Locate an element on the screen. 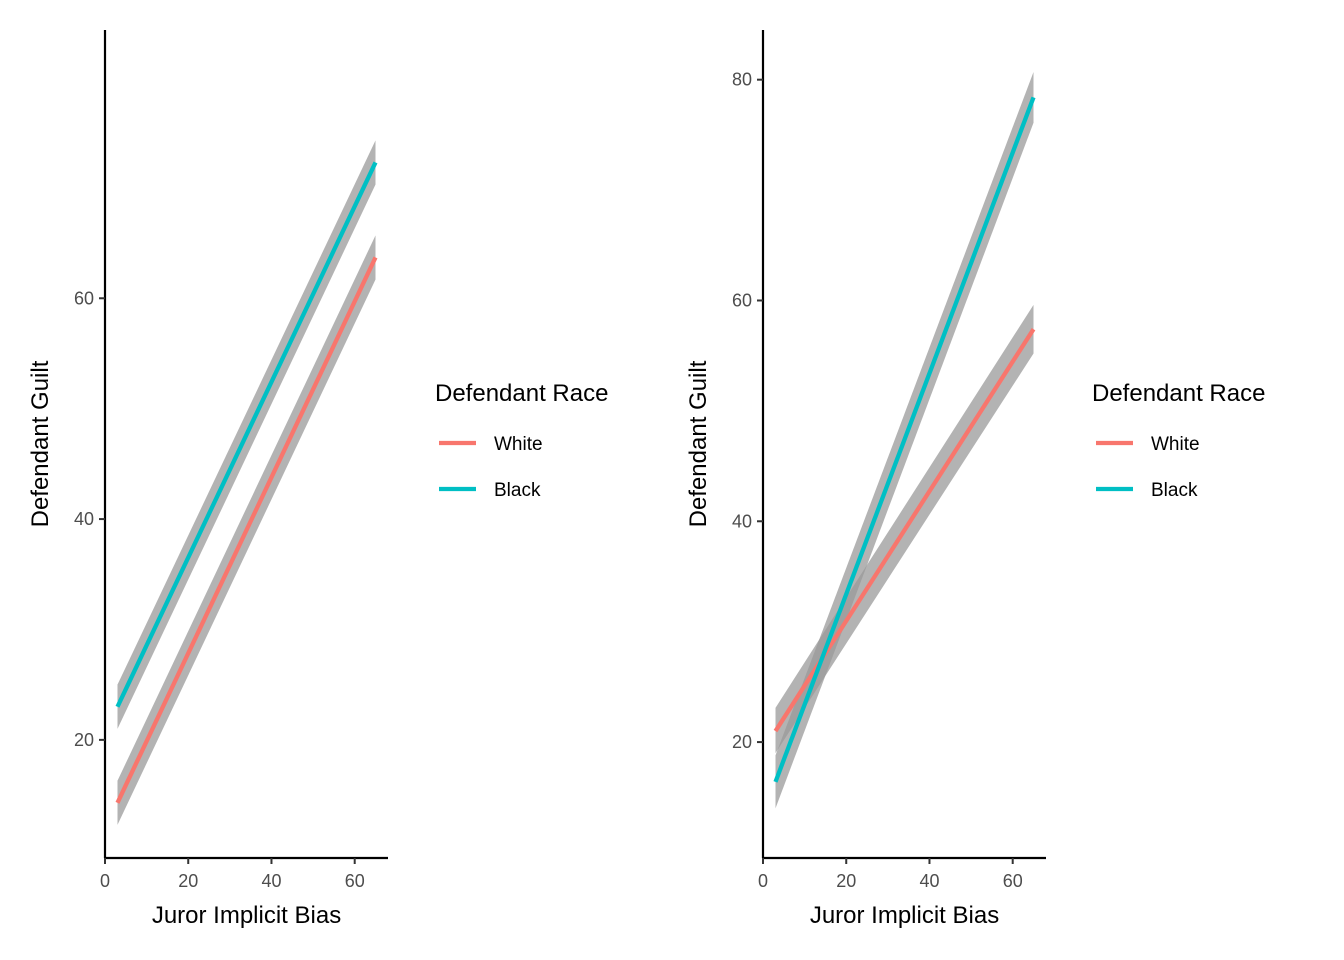 The image size is (1344, 960). y-tick-label: 80 is located at coordinates (742, 80).